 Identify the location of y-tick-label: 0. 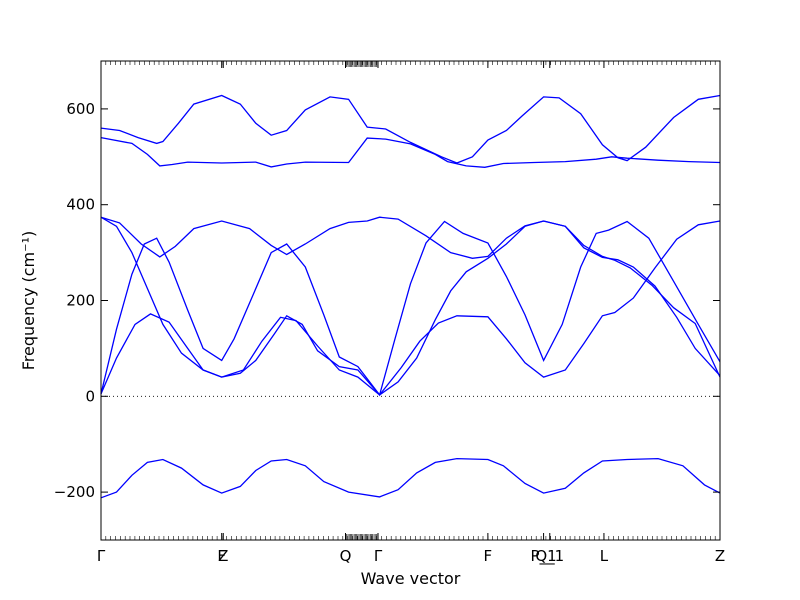
(90, 396).